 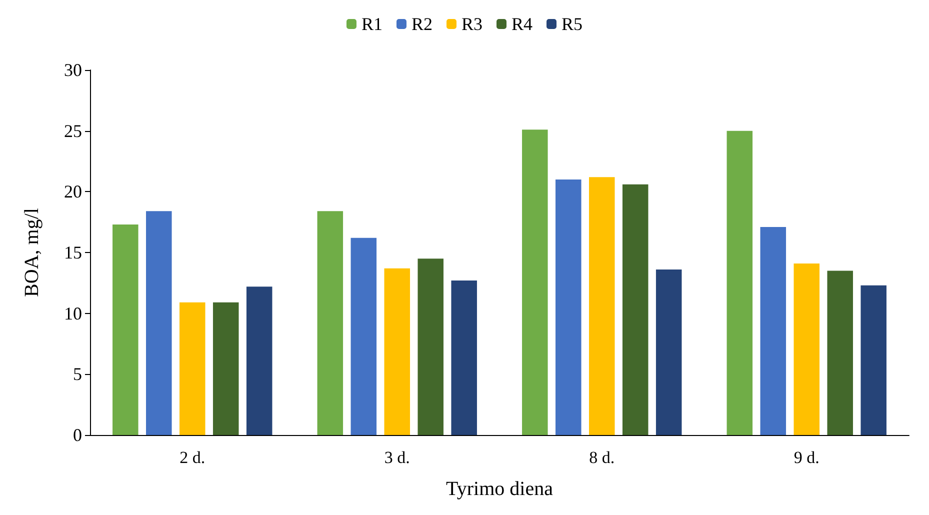 I want to click on x-axis-title: Tyrimo diena, so click(x=500, y=489).